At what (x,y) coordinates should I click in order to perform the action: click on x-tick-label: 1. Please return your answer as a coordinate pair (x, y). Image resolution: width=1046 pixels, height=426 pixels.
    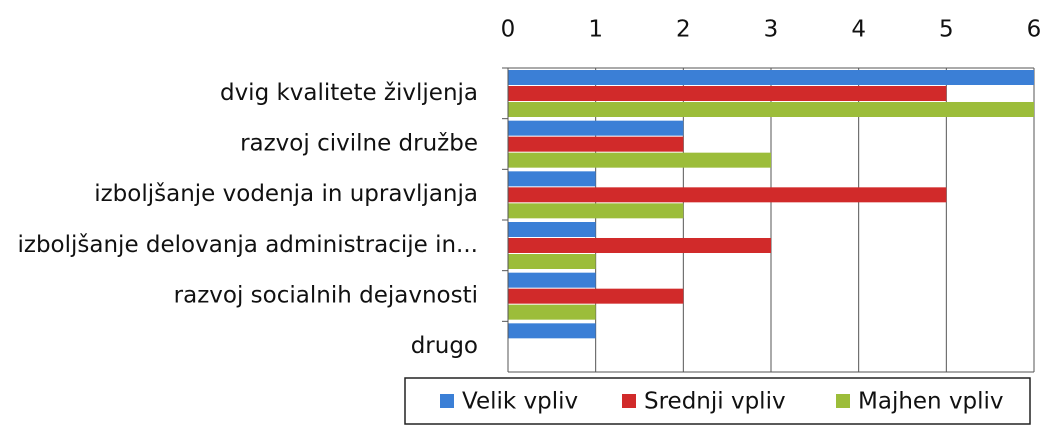
    Looking at the image, I should click on (595, 30).